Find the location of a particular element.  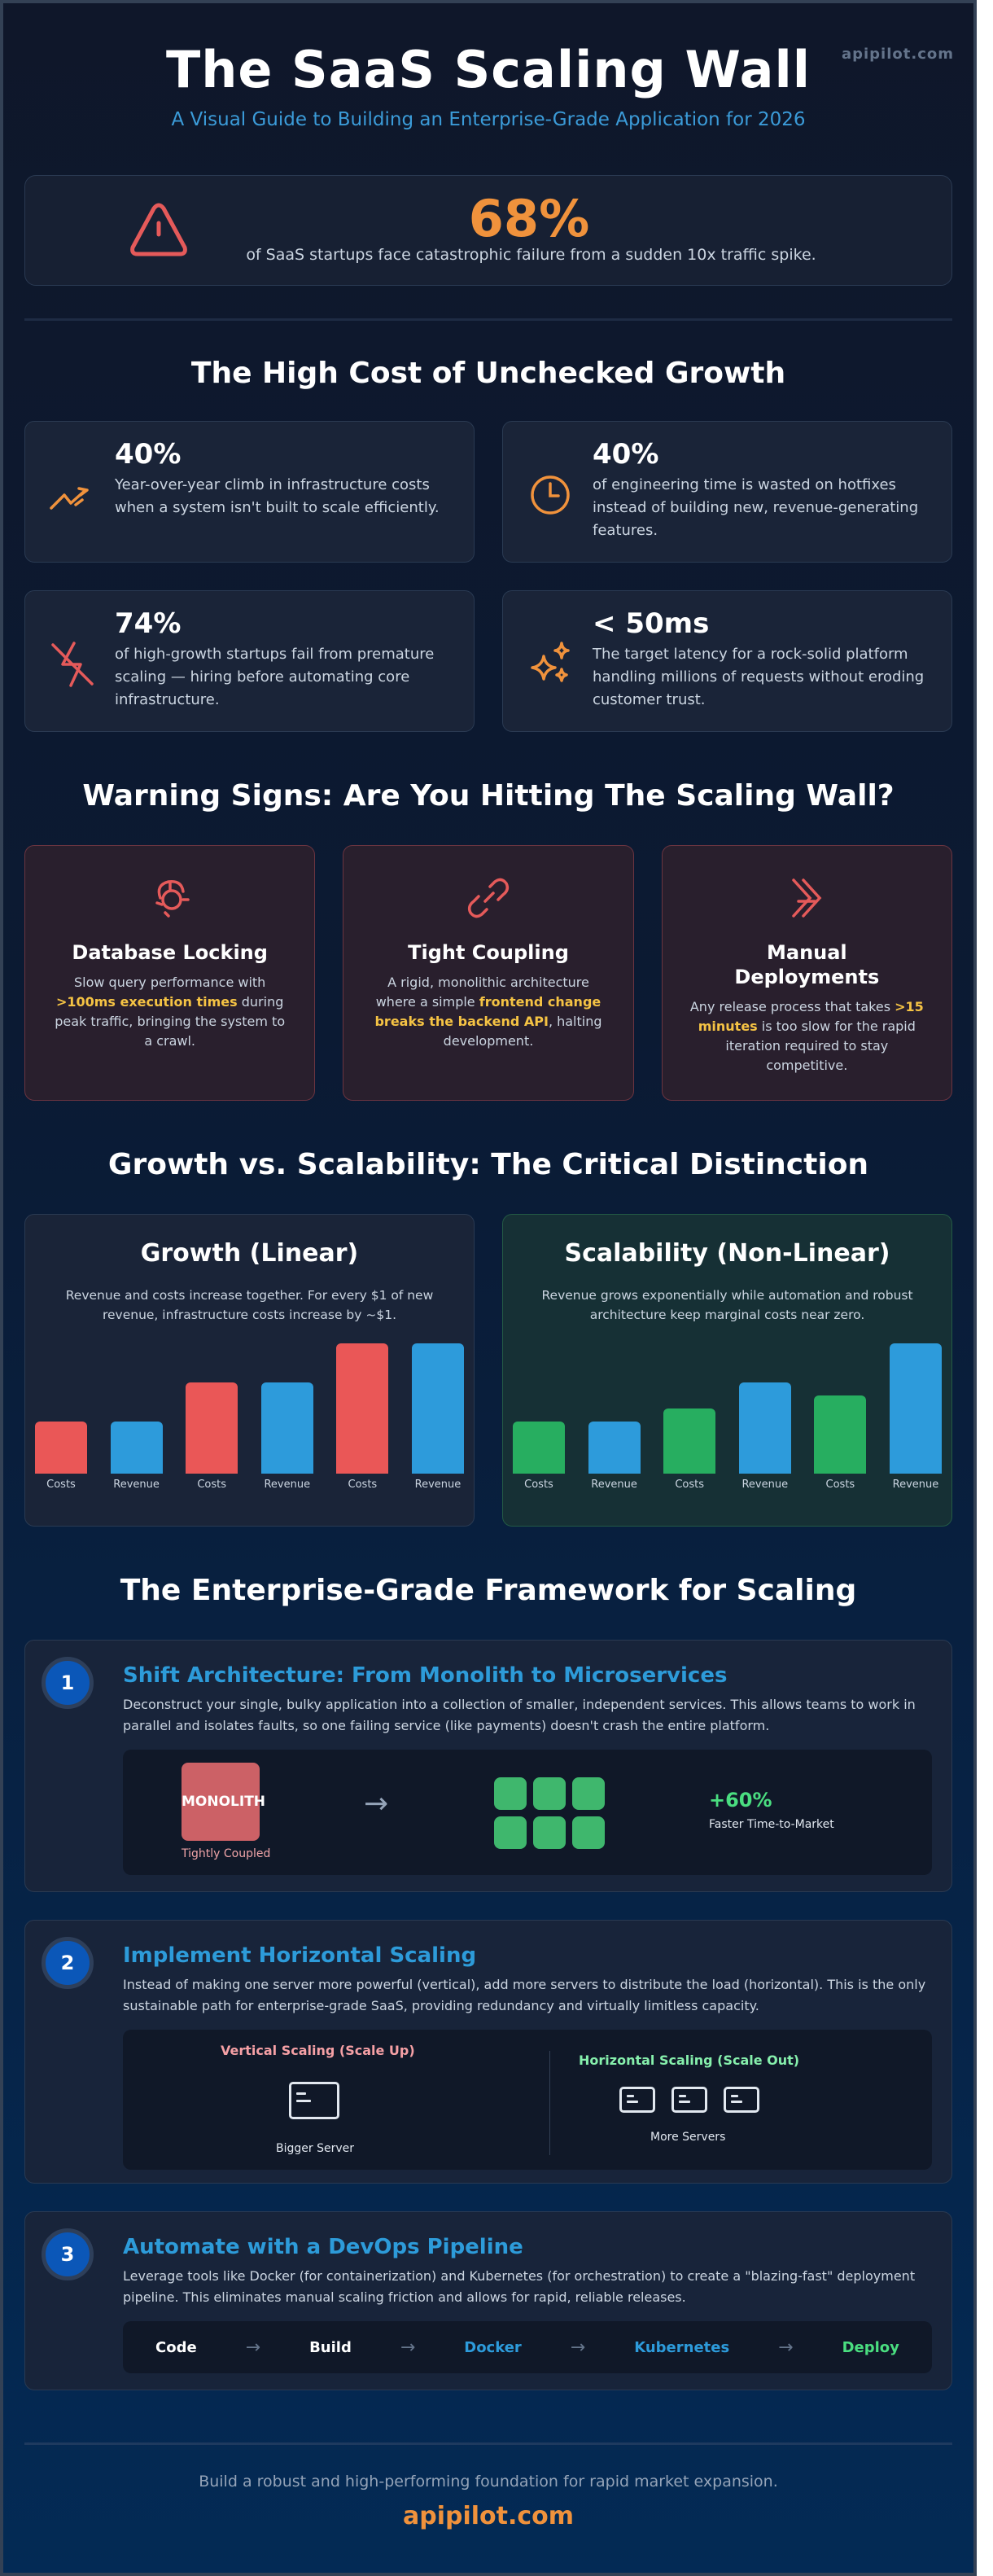

stat-value: 74% is located at coordinates (148, 623).